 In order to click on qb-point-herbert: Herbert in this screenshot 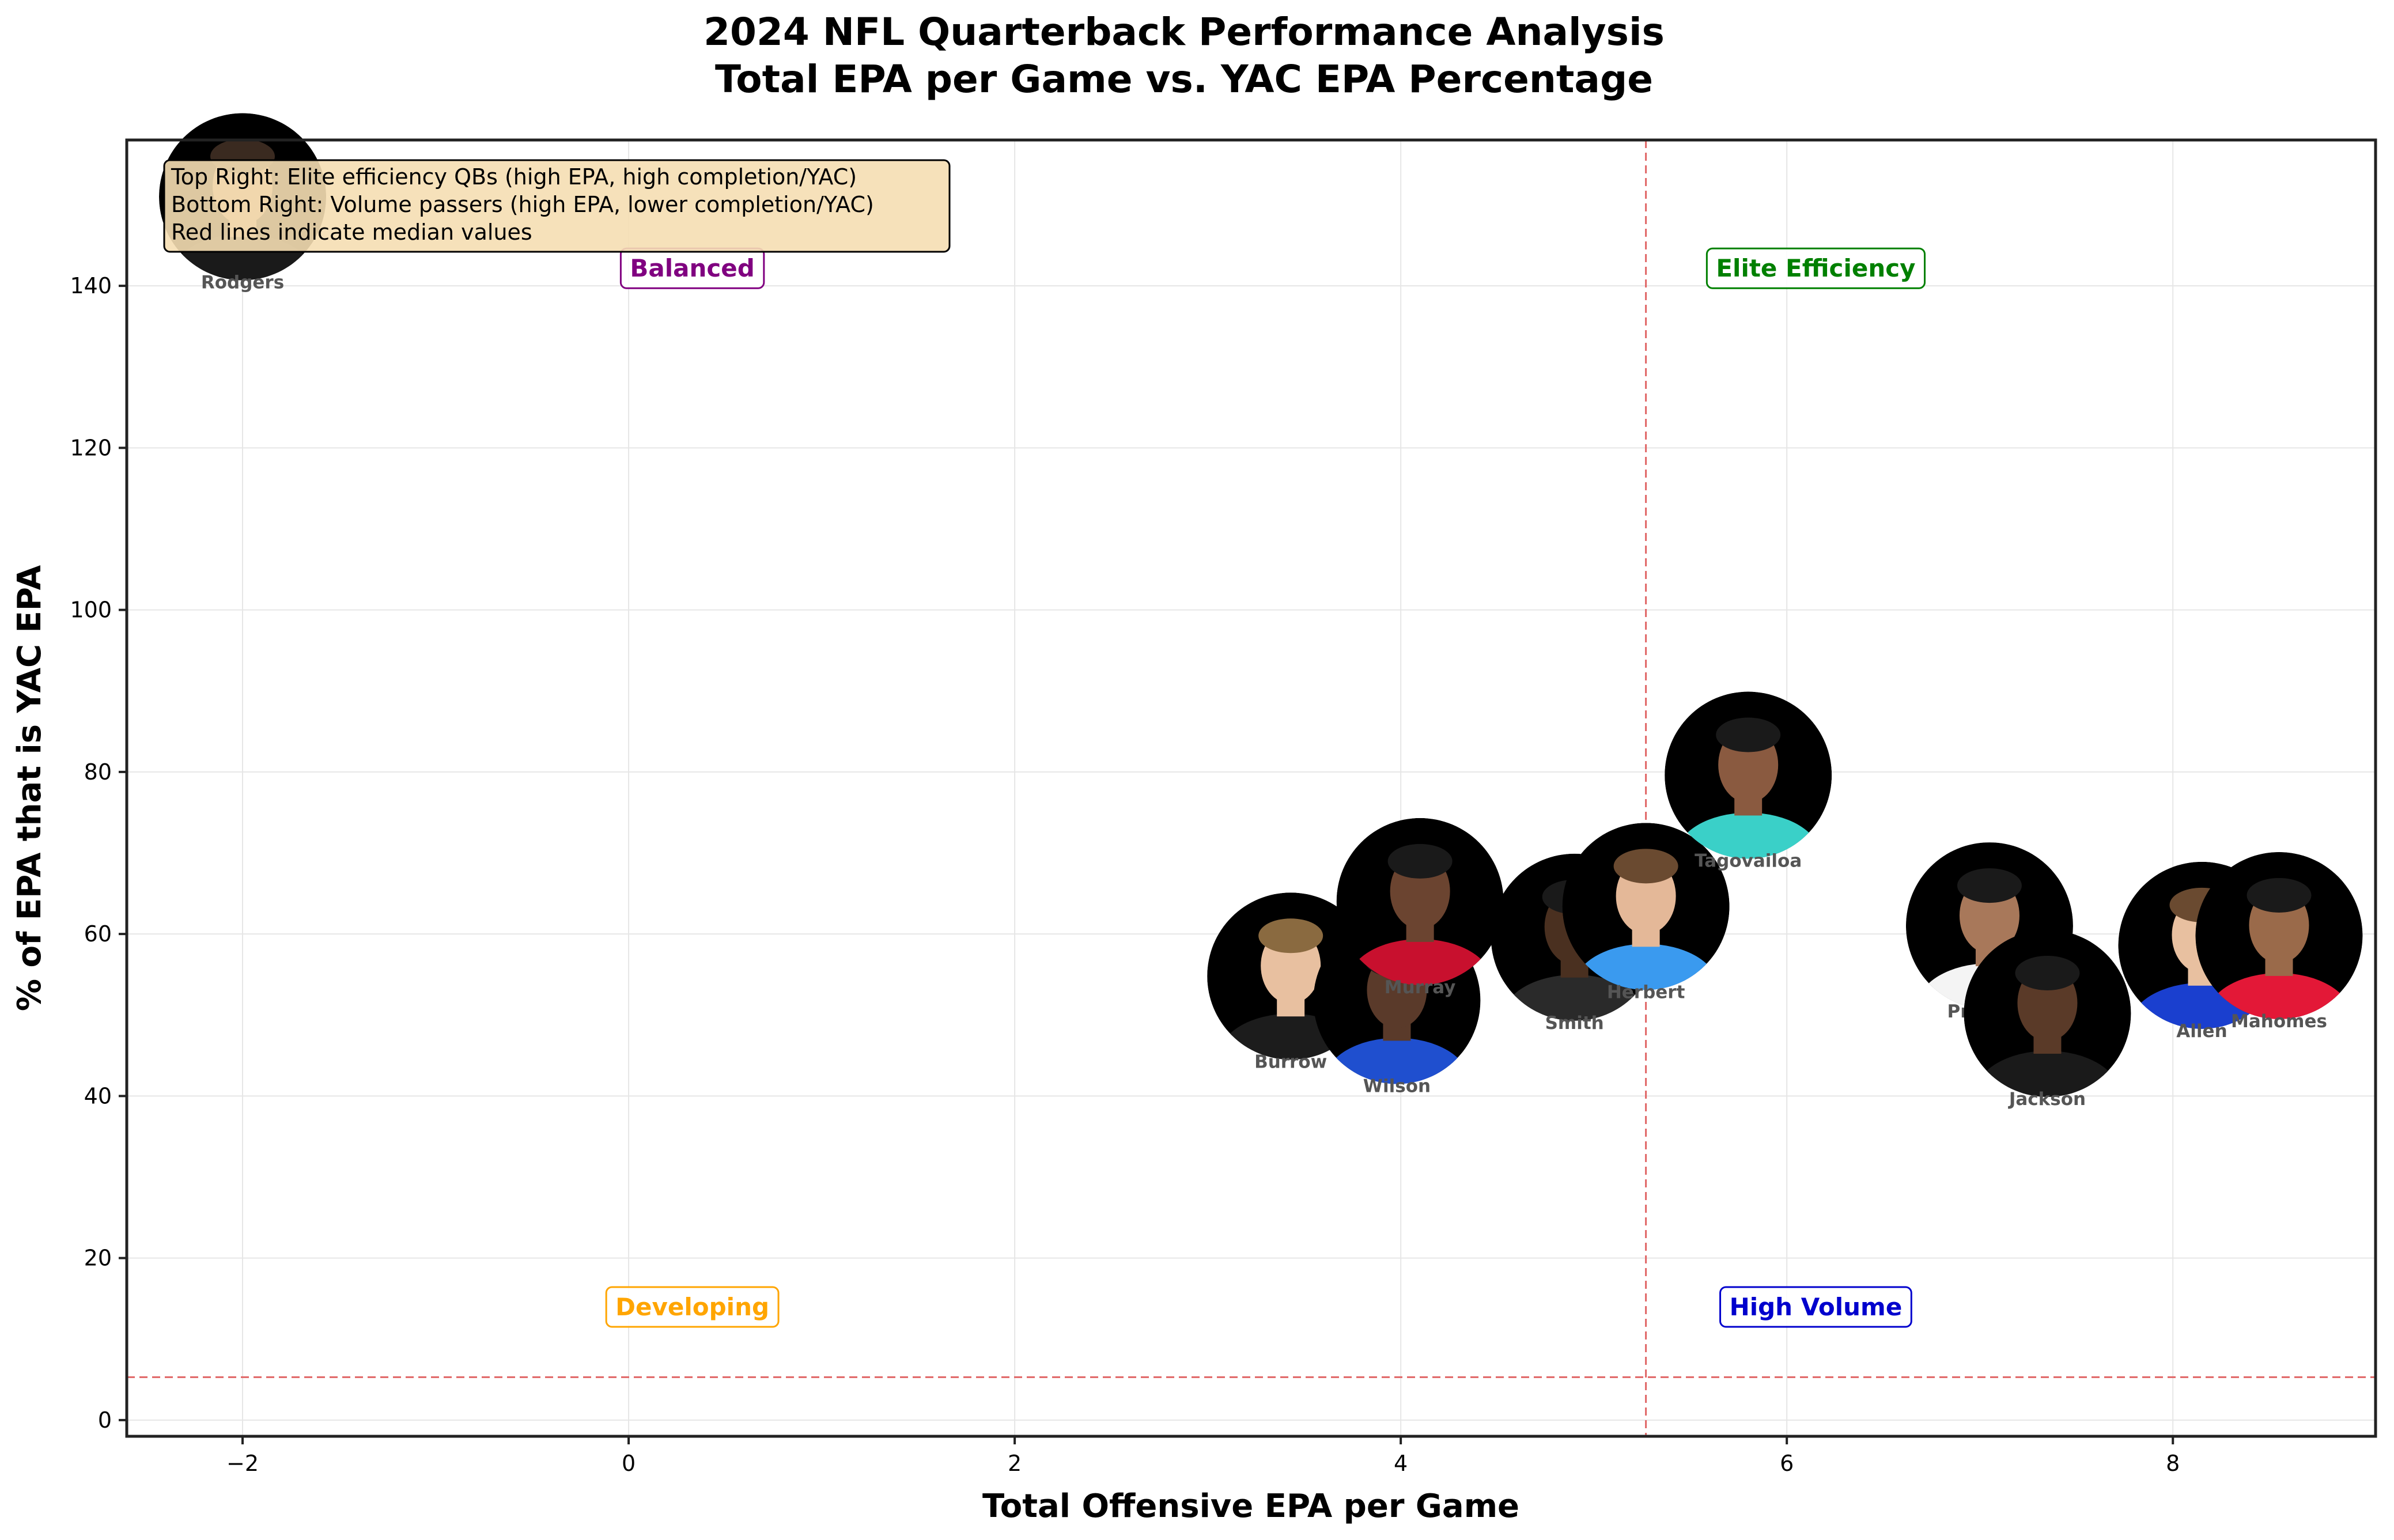, I will do `click(1646, 913)`.